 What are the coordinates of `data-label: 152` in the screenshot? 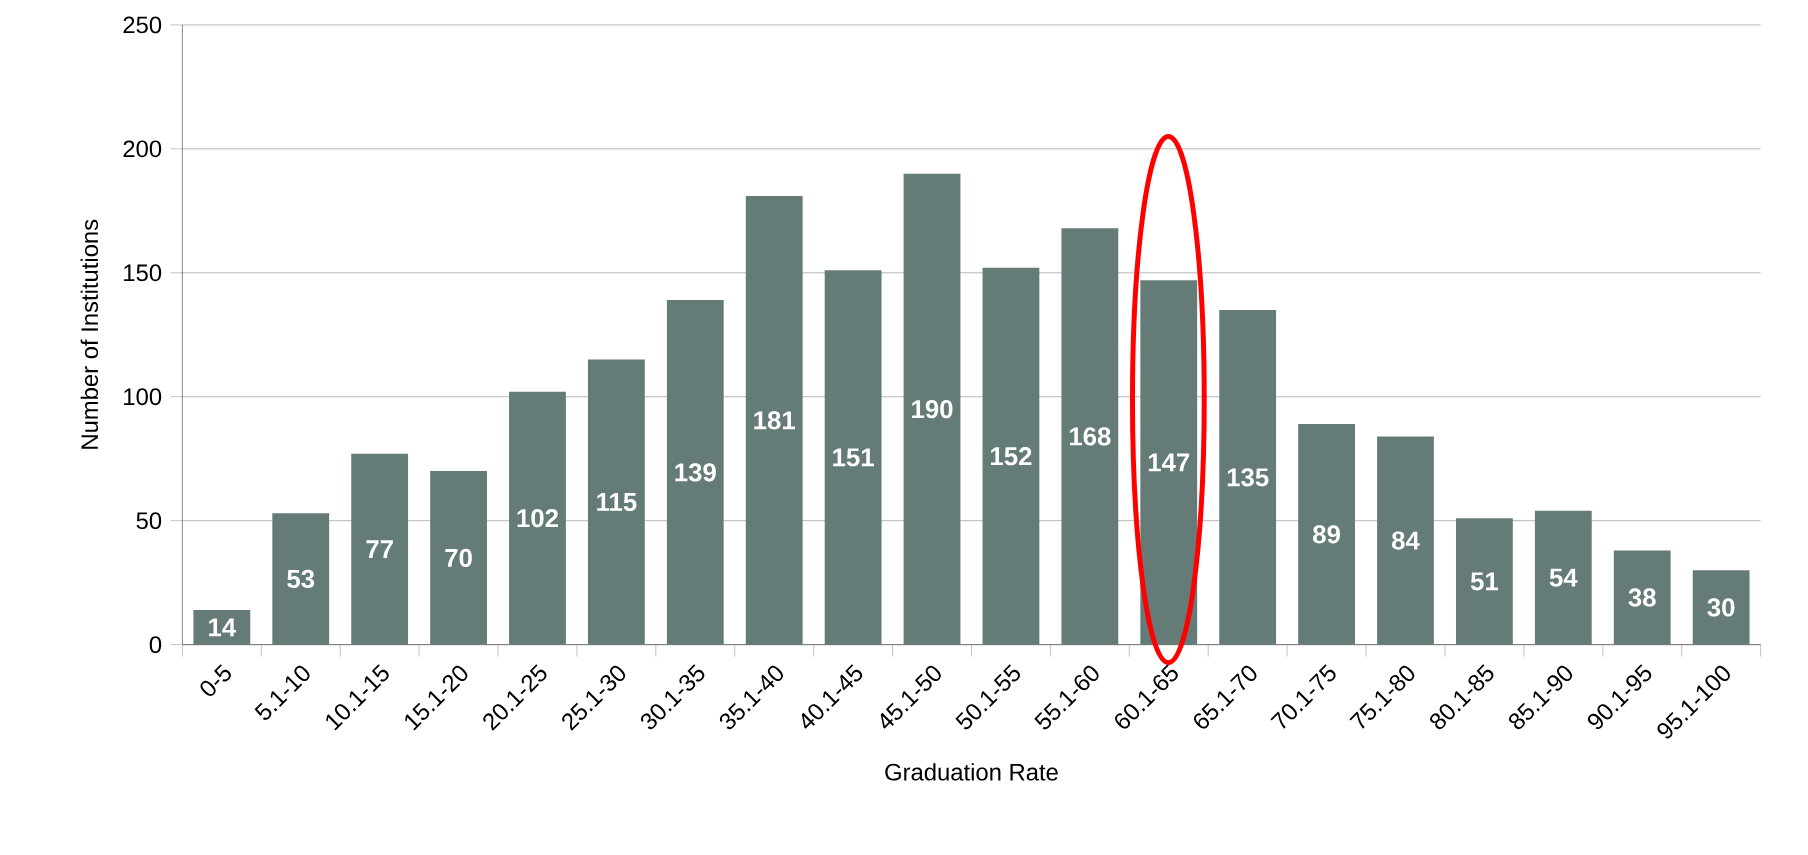 It's located at (1011, 456).